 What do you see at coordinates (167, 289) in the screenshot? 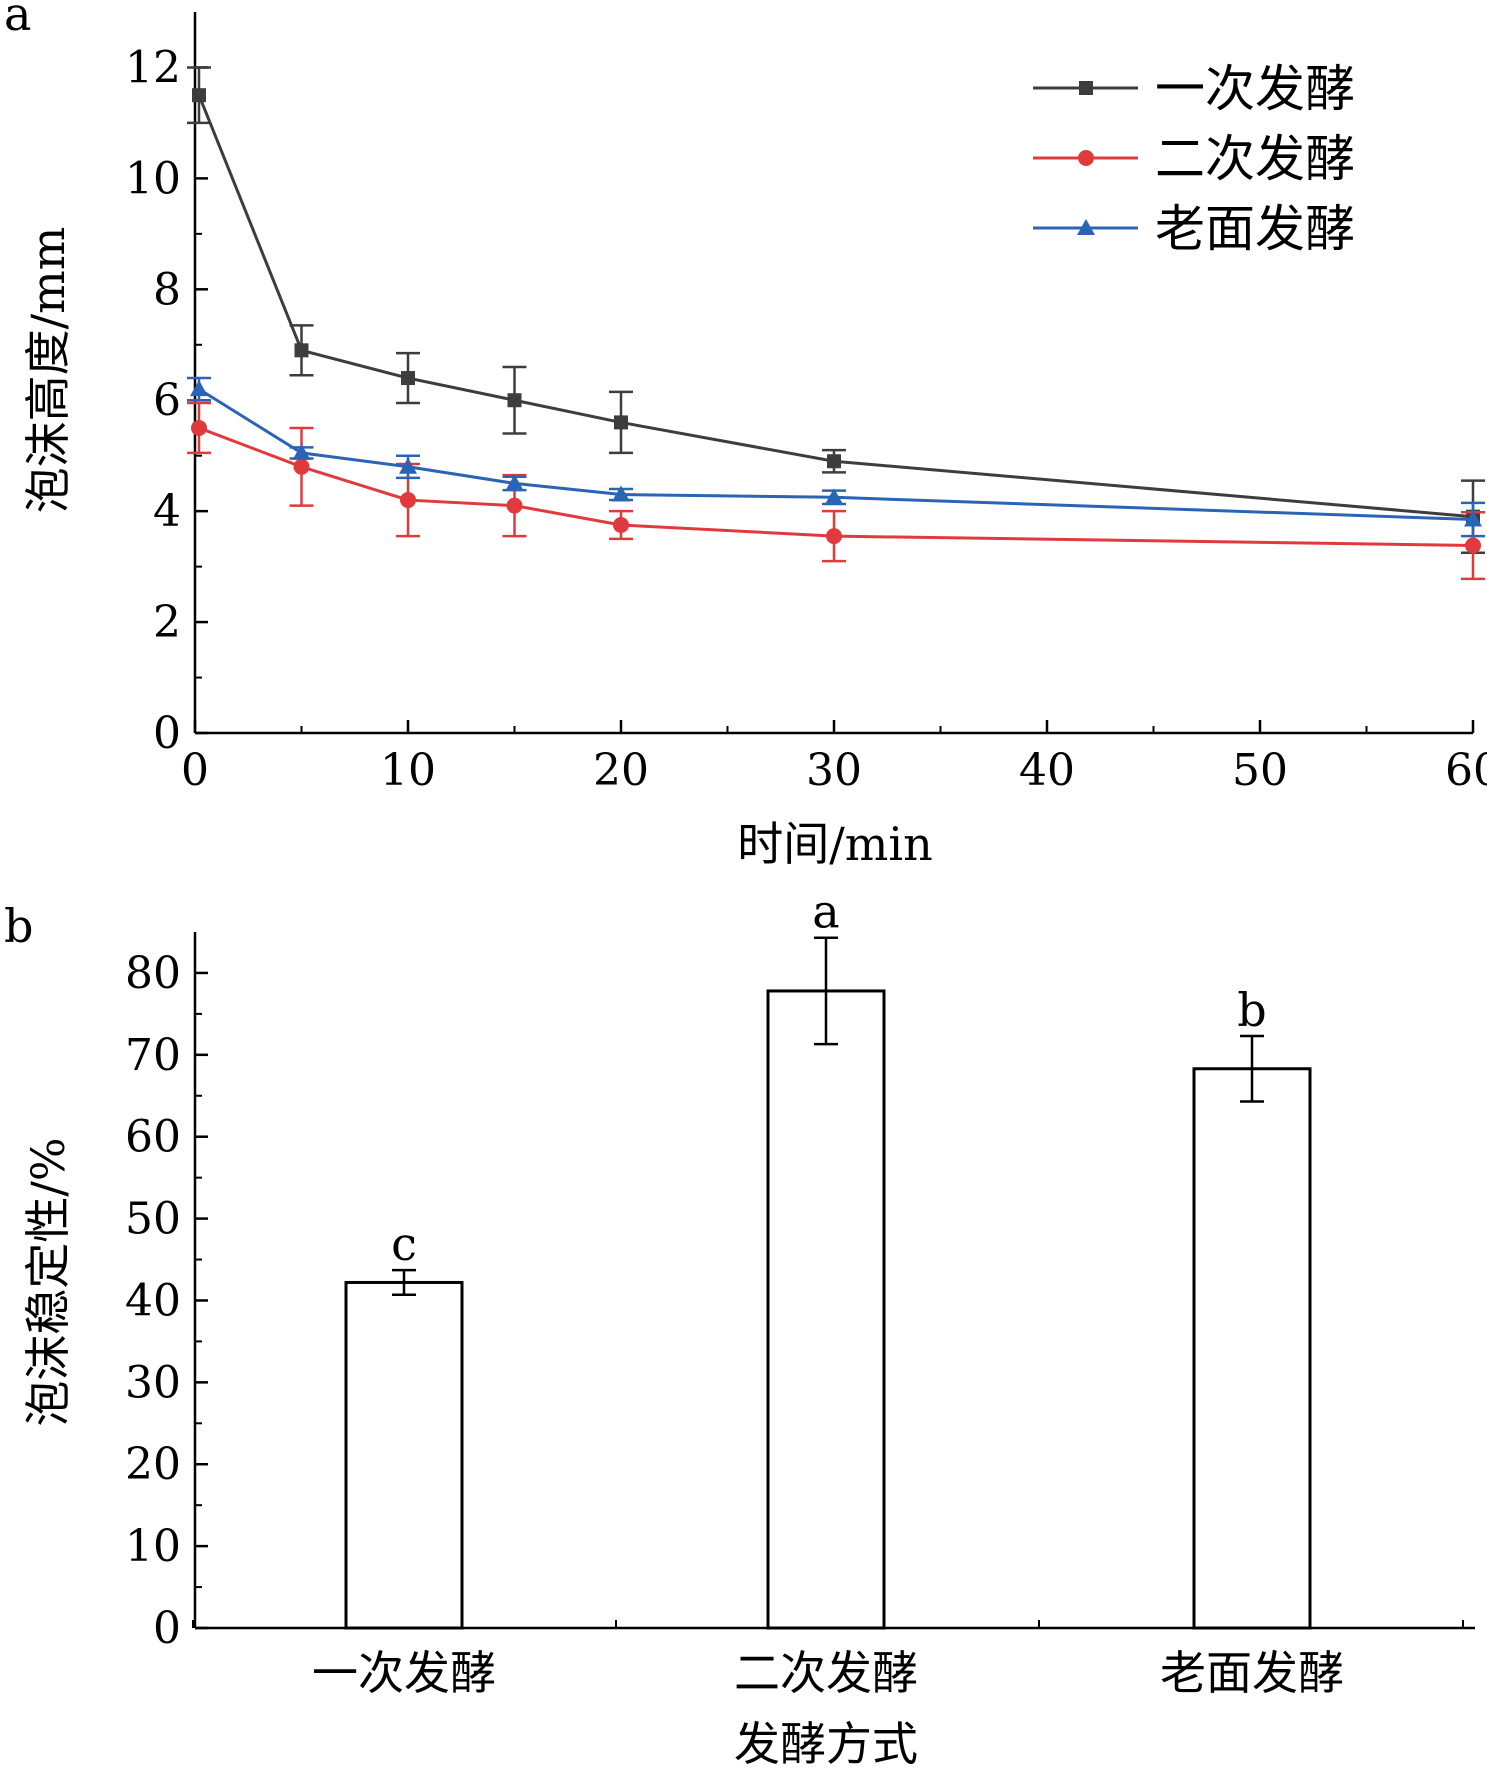
I see `panel-a-y-tick-label: 8` at bounding box center [167, 289].